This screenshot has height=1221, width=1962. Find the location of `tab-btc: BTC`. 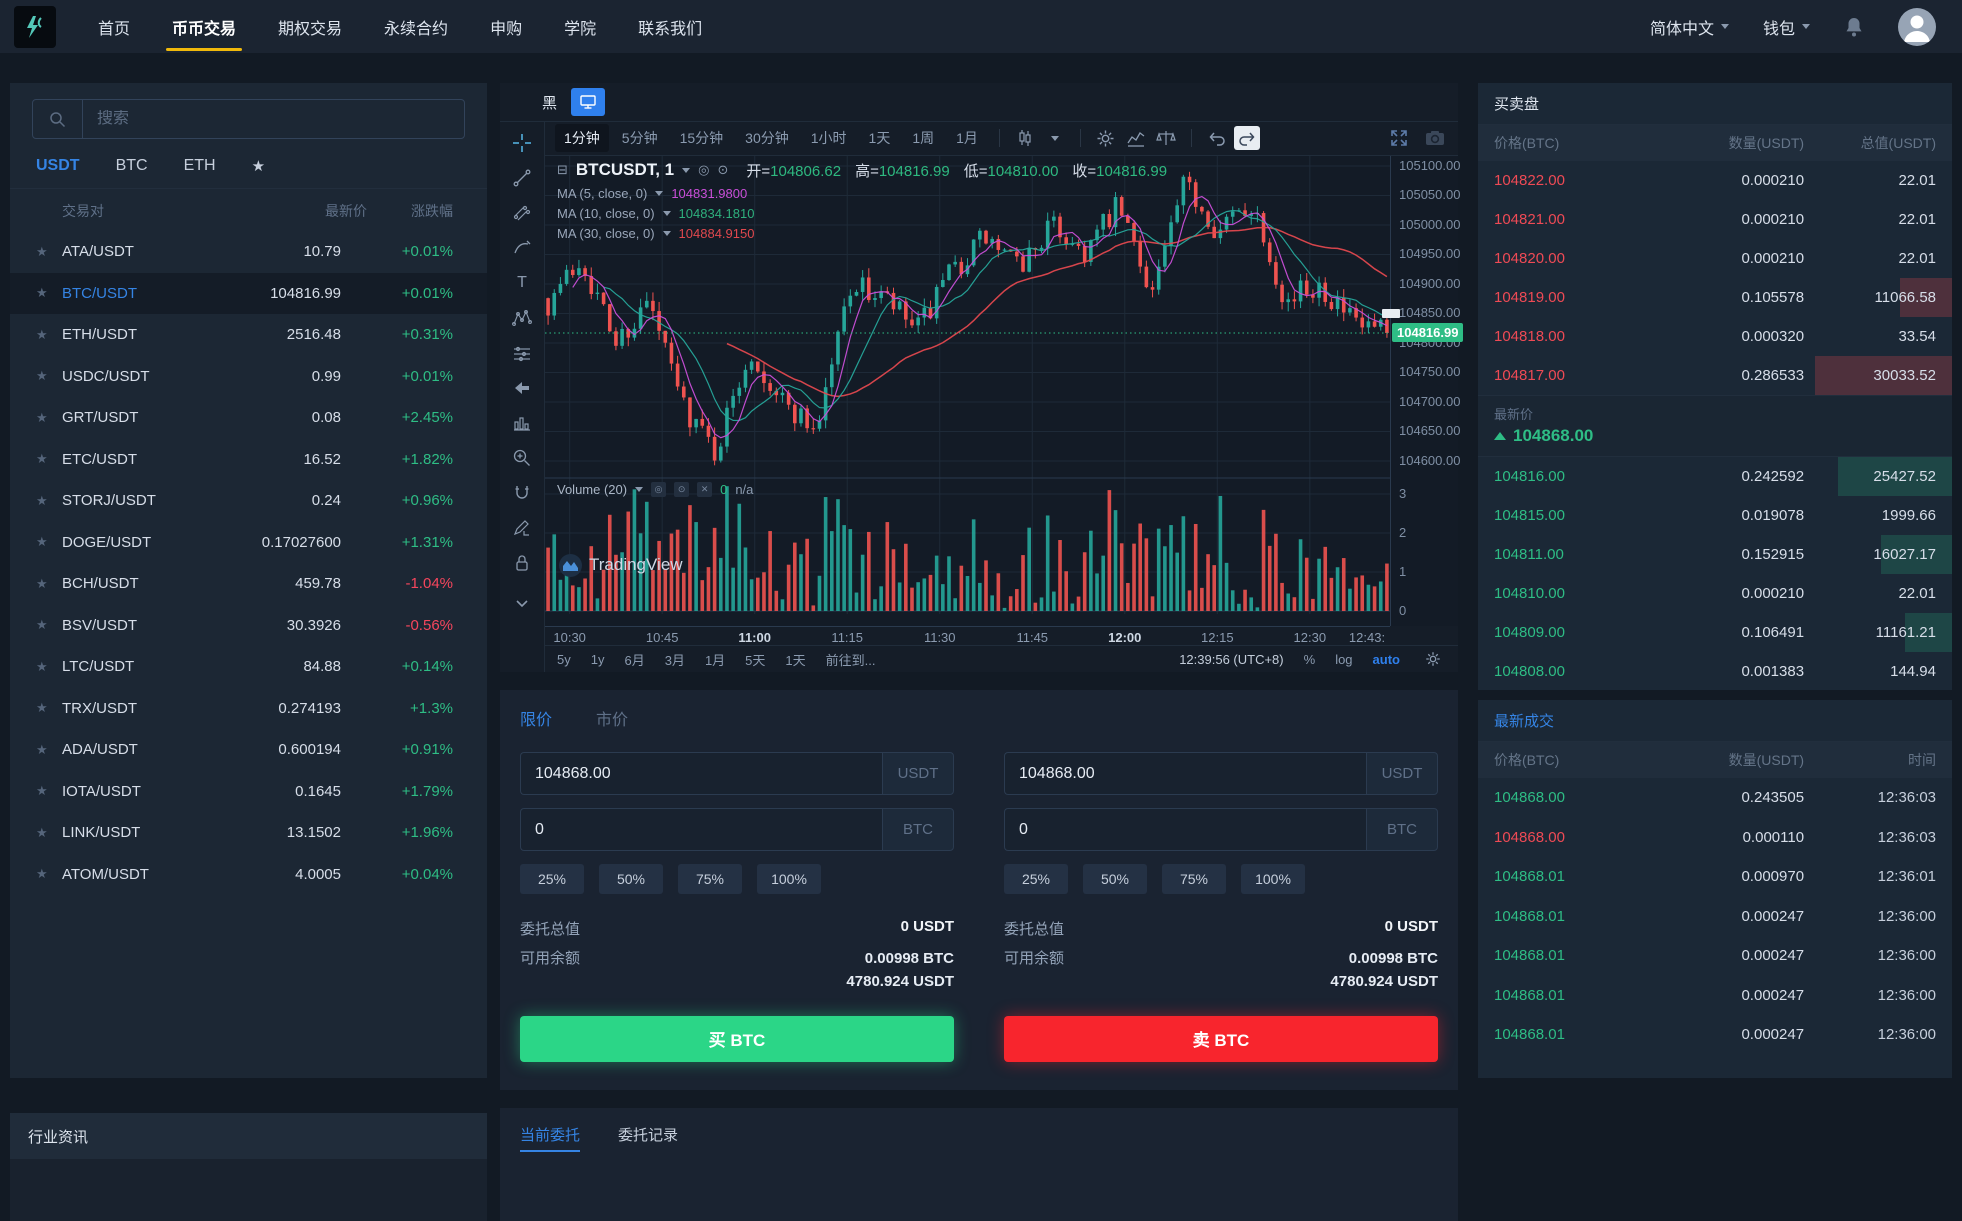

tab-btc: BTC is located at coordinates (131, 165).